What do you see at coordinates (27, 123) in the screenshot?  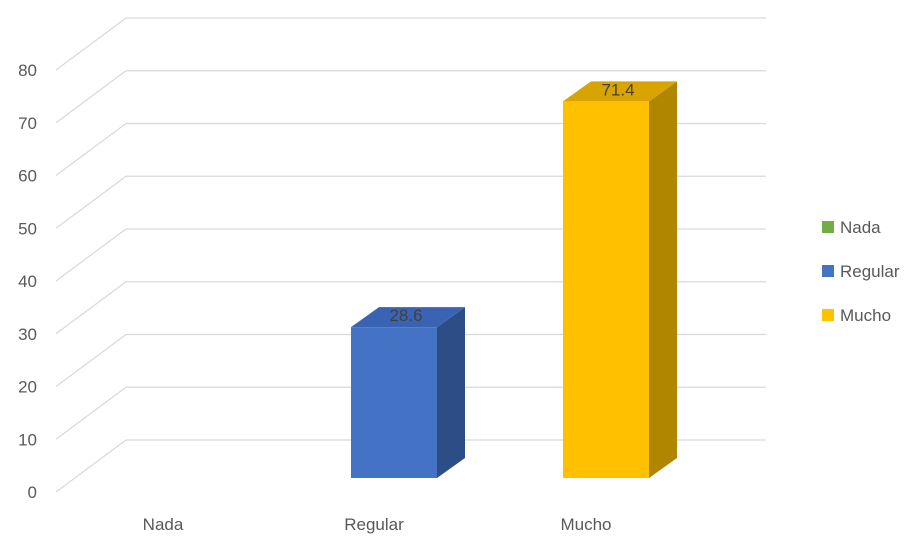 I see `y-tick-label: 70` at bounding box center [27, 123].